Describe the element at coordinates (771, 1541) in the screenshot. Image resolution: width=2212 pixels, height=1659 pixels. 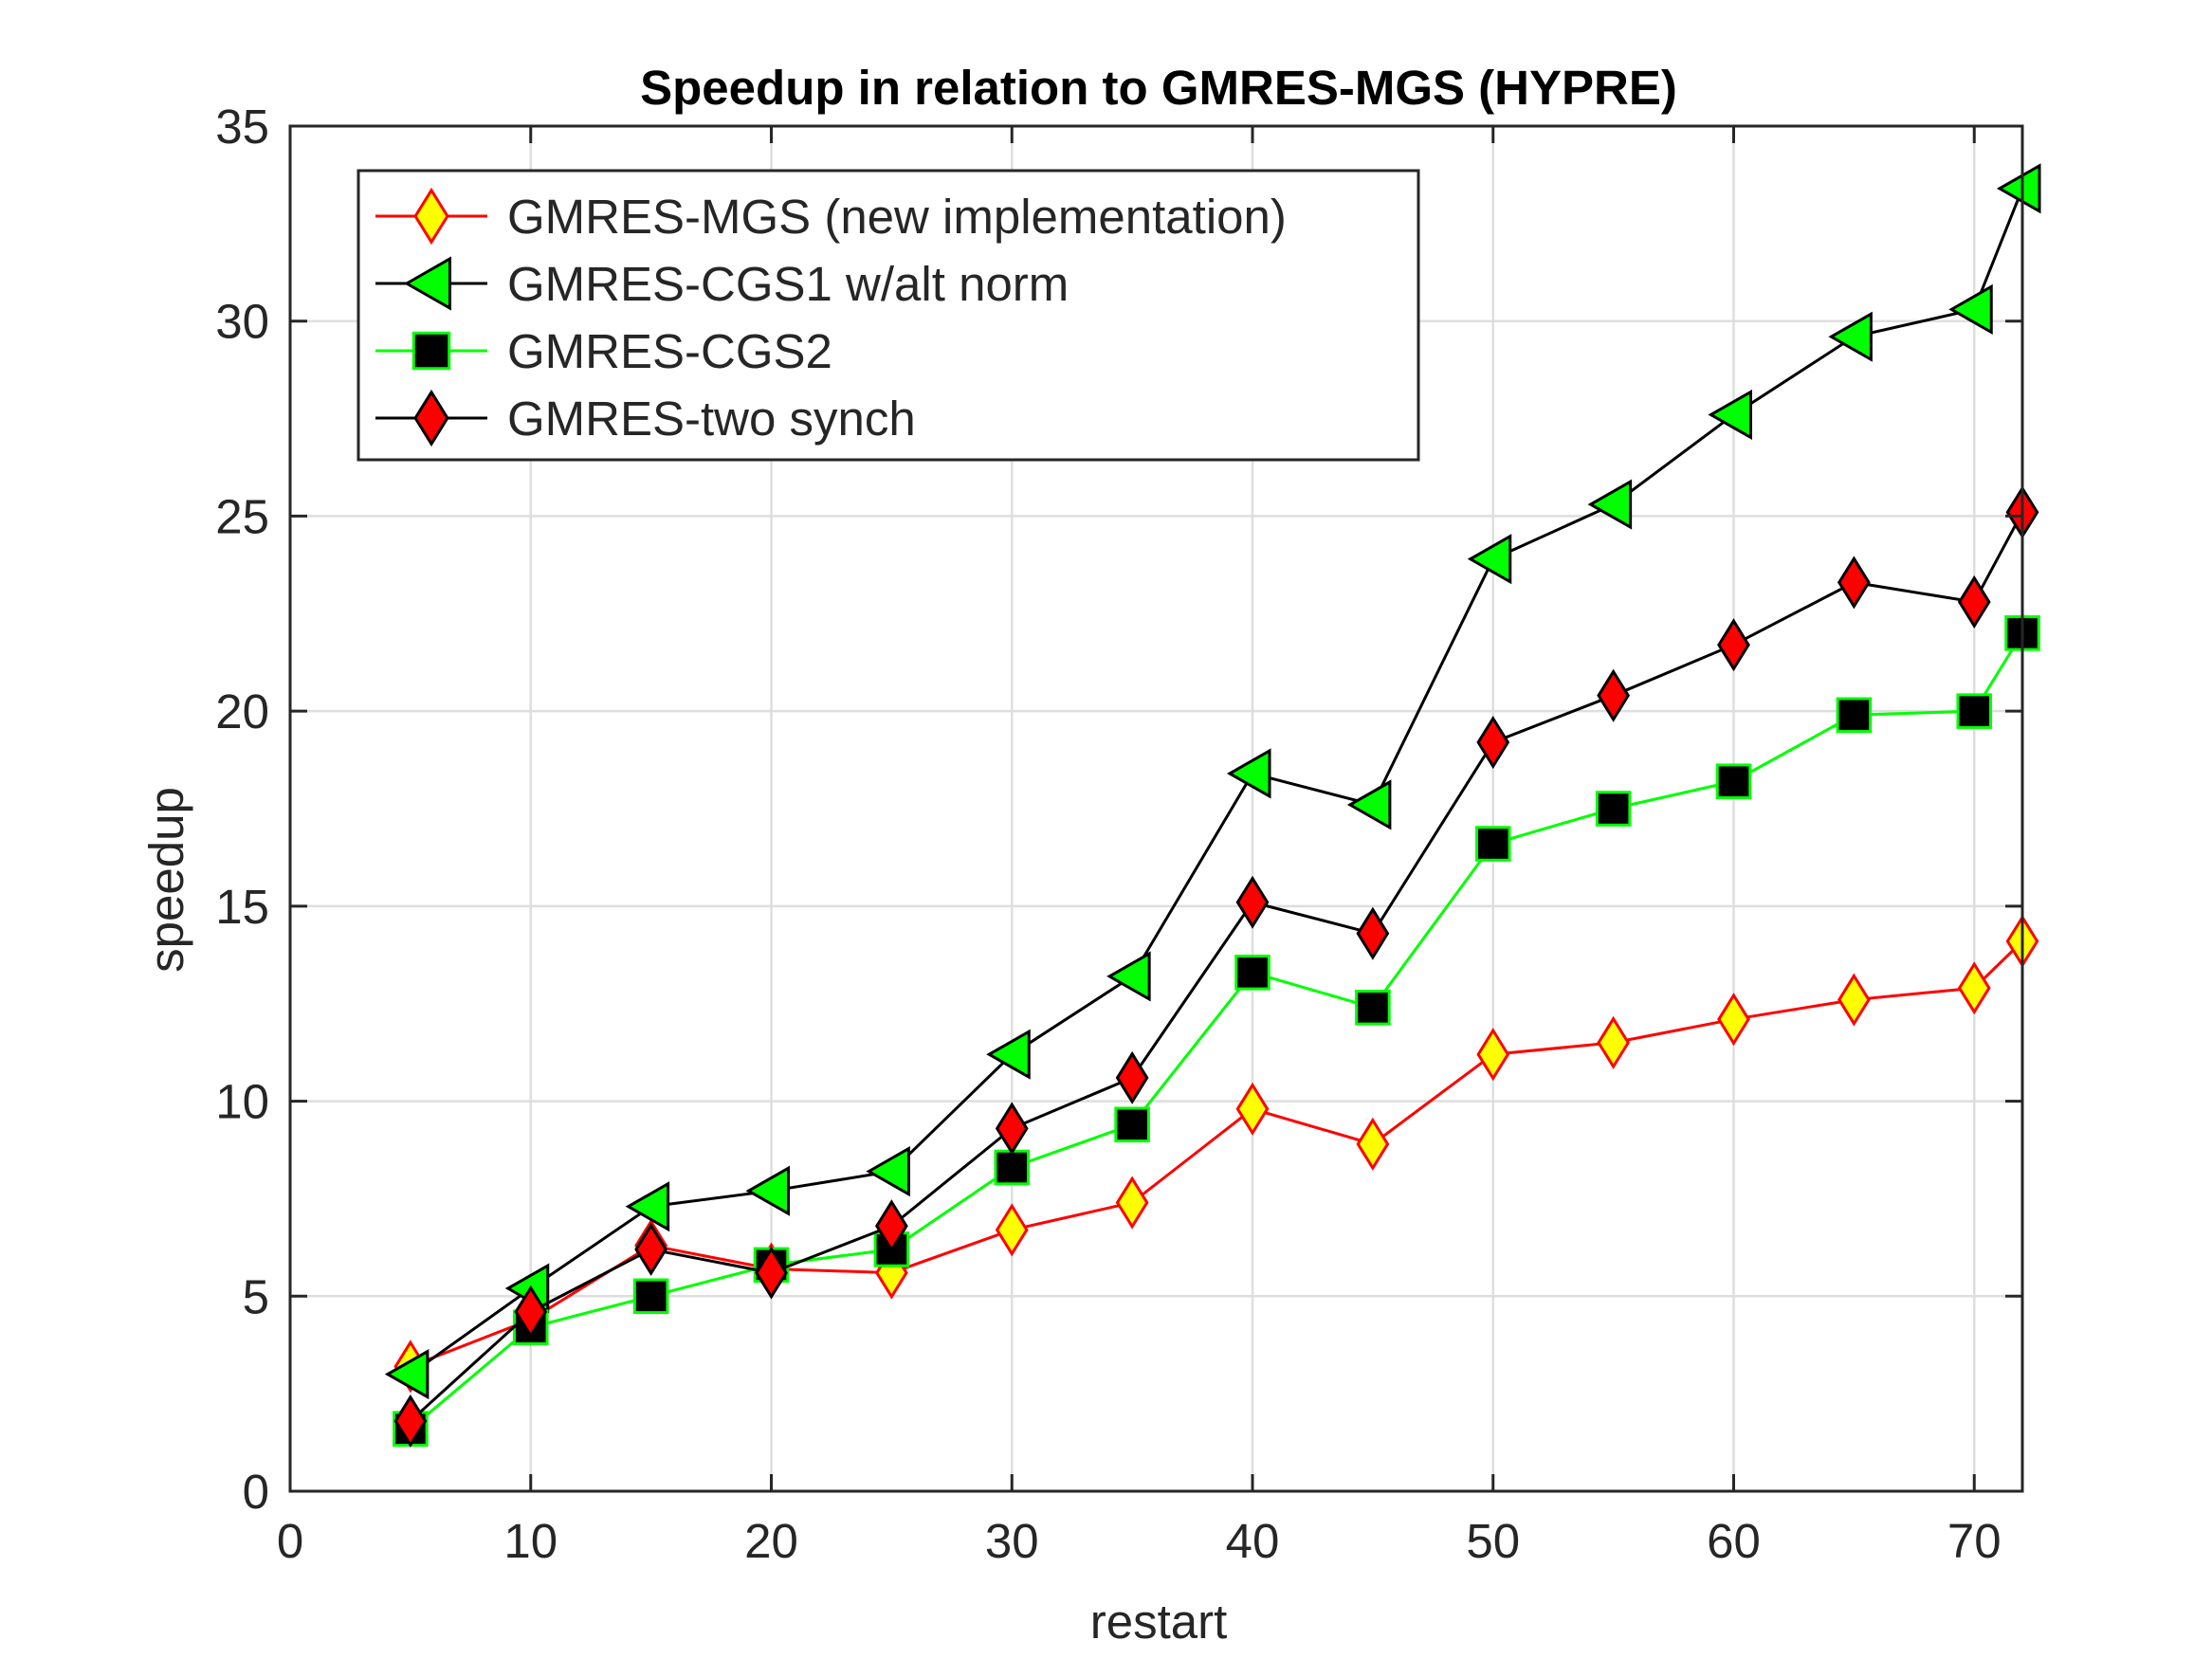
I see `x-tick-label: 20` at that location.